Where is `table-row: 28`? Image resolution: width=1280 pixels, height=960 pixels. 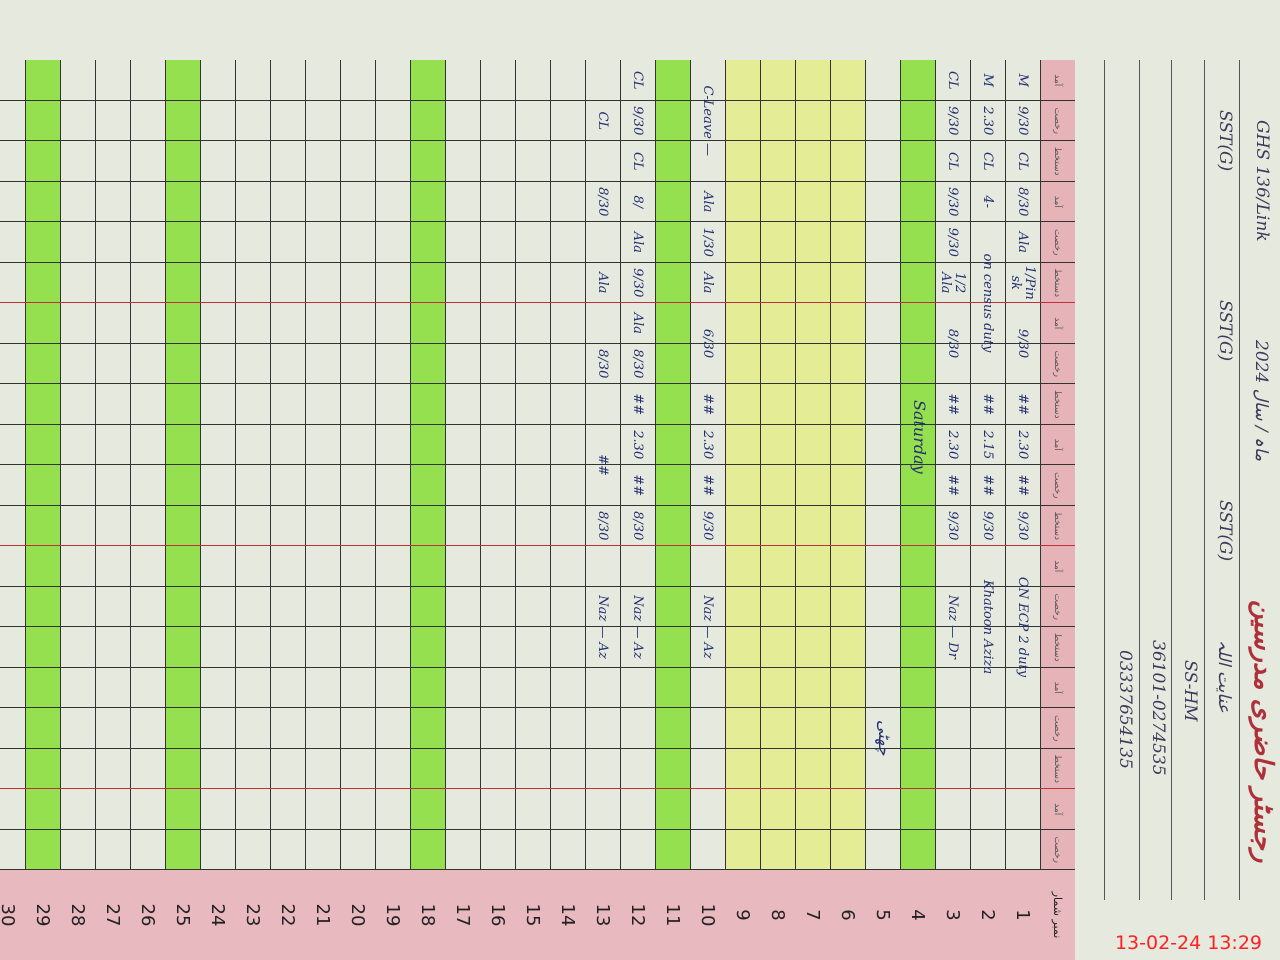 table-row: 28 is located at coordinates (77, 510).